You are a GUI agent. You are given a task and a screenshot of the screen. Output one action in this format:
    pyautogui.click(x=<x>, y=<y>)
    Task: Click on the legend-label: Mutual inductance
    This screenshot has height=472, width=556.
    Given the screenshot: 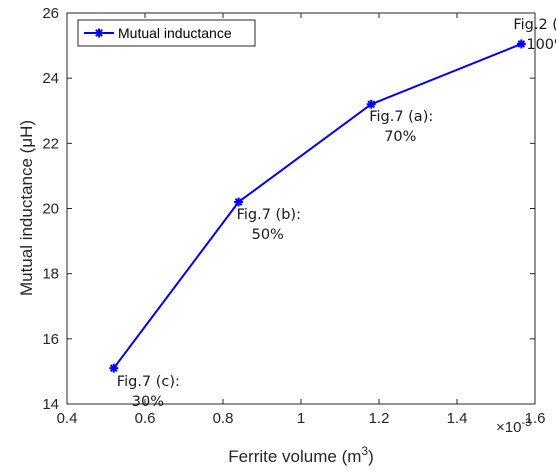 What is the action you would take?
    pyautogui.click(x=175, y=33)
    